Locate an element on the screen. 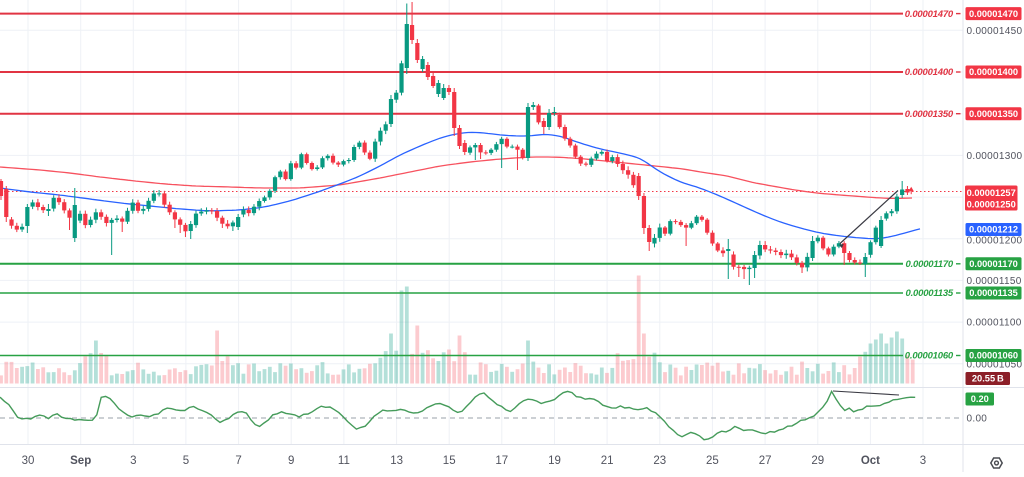 The width and height of the screenshot is (1024, 477). svg-text: 0.00001050 is located at coordinates (995, 365).